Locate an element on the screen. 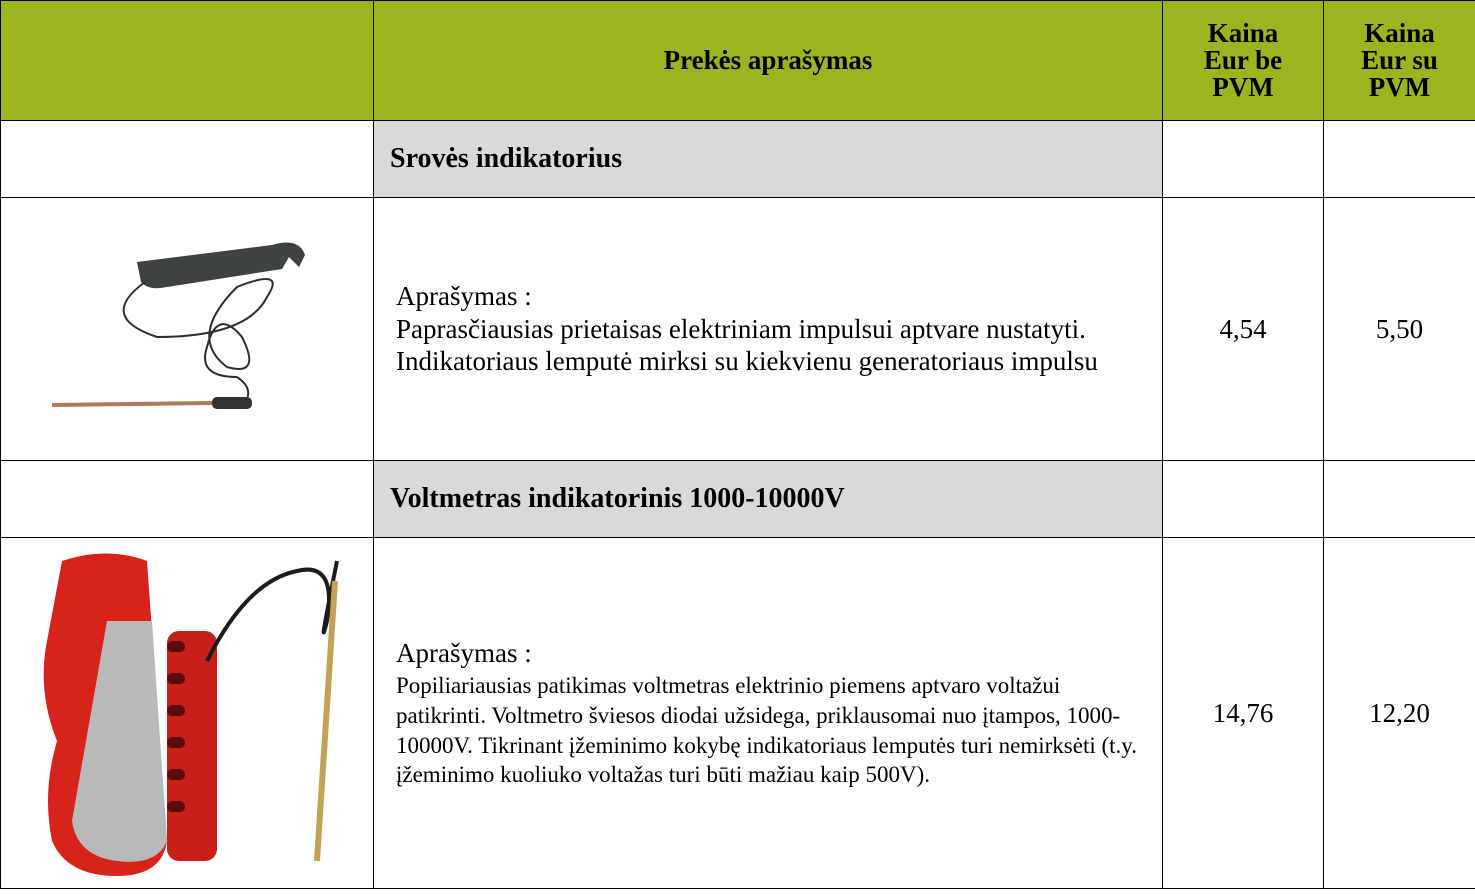 This screenshot has height=894, width=1475. section-row: Voltmetras indikatorinis 1000-10000V is located at coordinates (737, 499).